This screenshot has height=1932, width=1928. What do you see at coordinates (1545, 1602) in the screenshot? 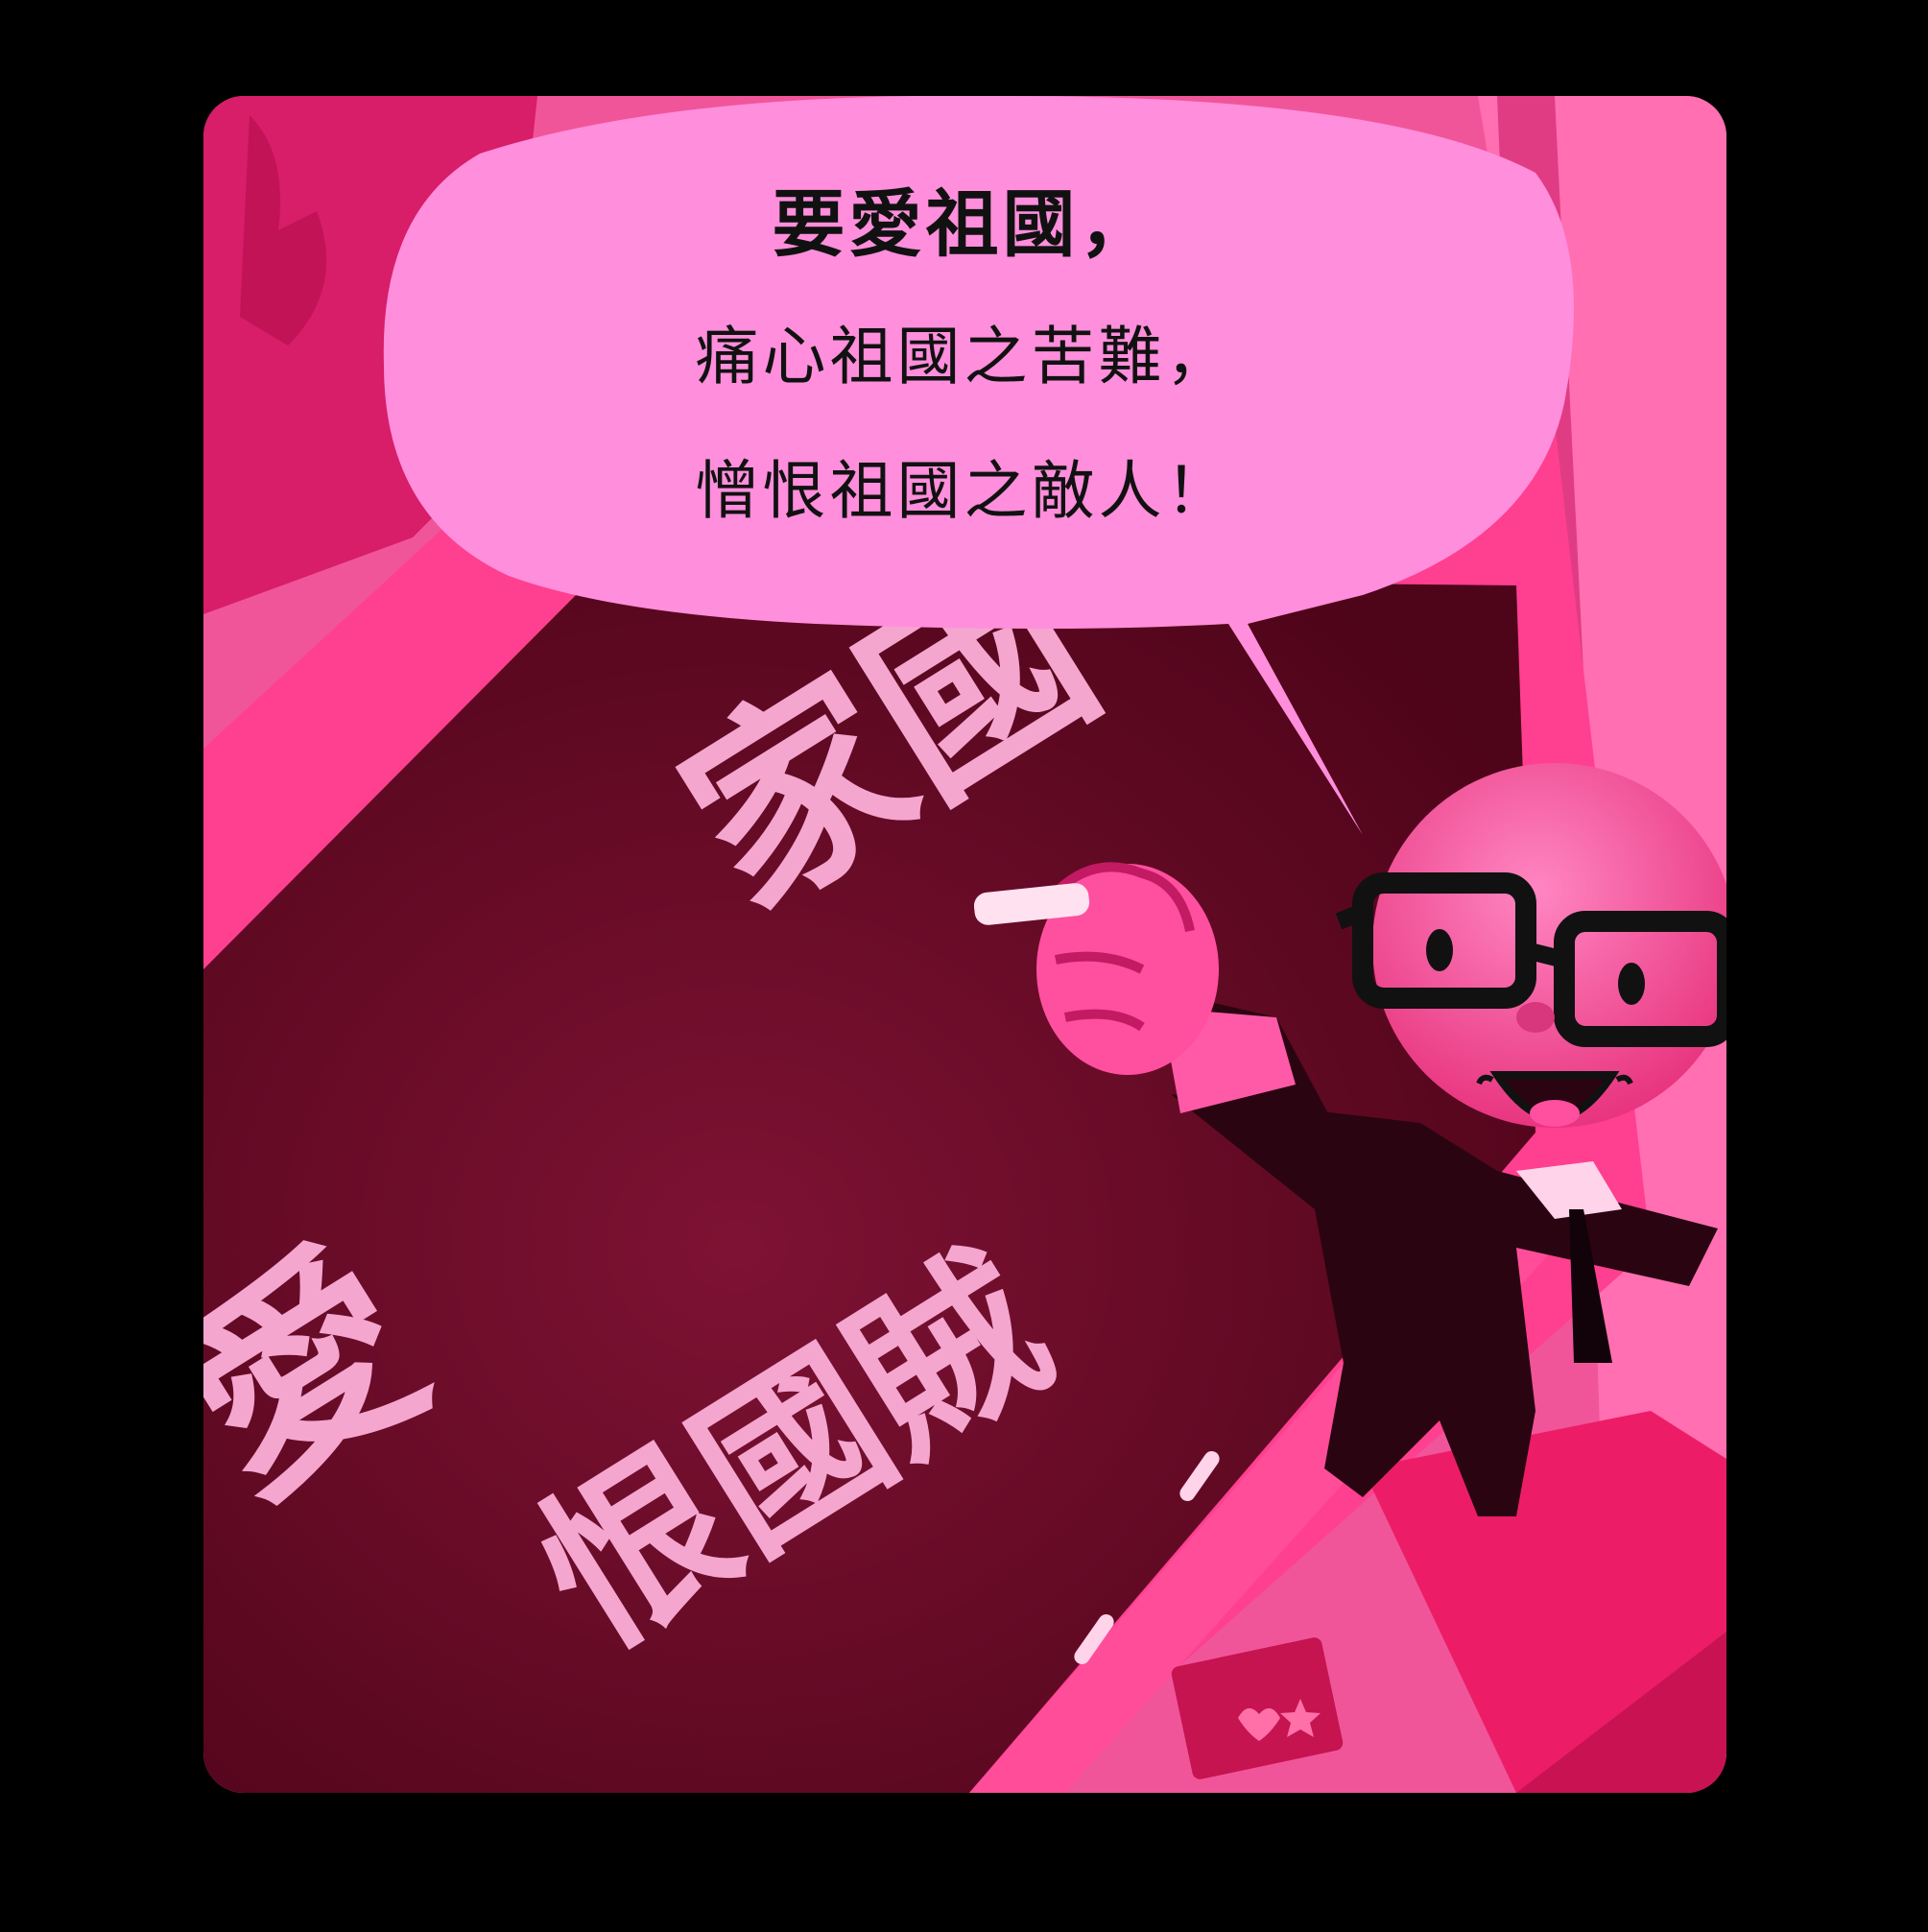
I see `desk` at bounding box center [1545, 1602].